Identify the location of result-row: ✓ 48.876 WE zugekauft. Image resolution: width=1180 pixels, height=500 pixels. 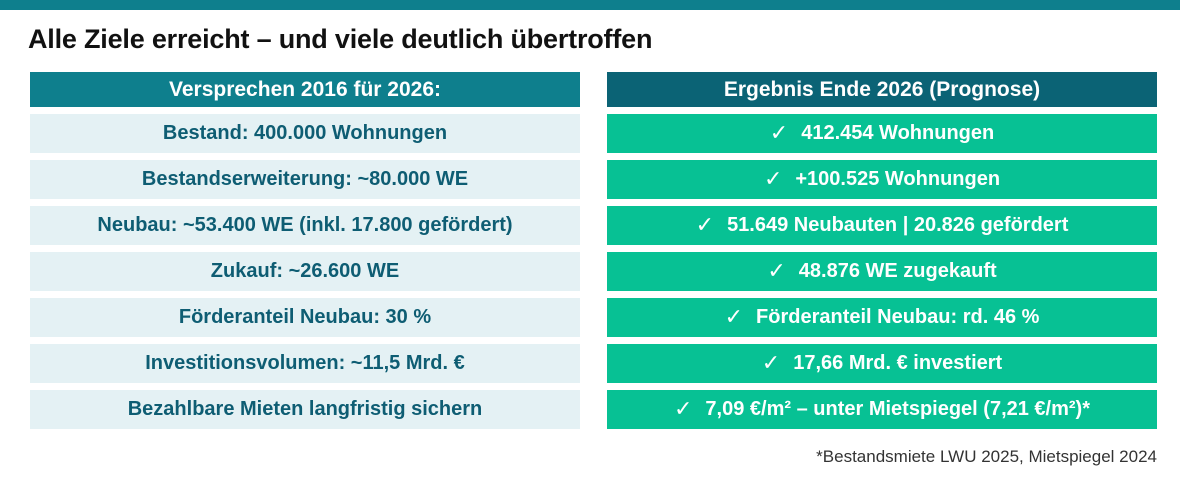
(882, 271).